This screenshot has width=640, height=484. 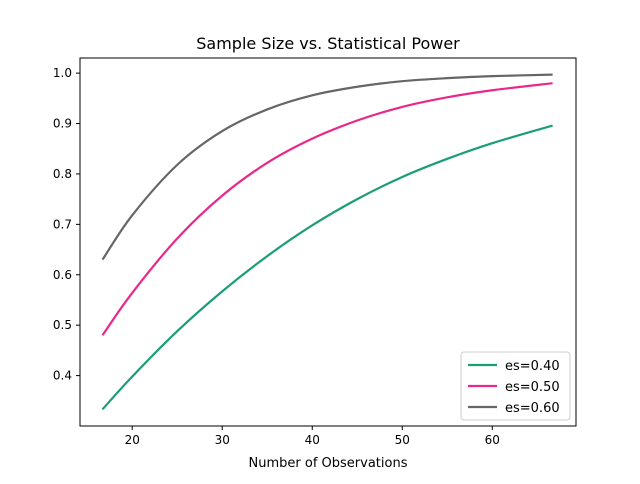 I want to click on x-tick-label: 40, so click(x=312, y=440).